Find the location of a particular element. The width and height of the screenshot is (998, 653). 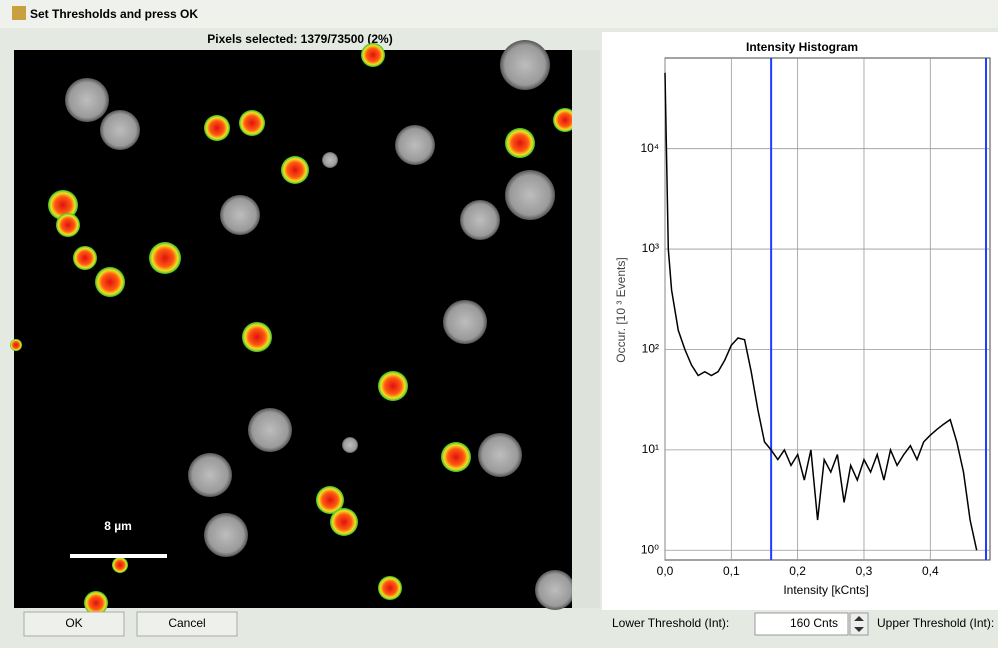

x-tick-label: 0,4 is located at coordinates (930, 571).